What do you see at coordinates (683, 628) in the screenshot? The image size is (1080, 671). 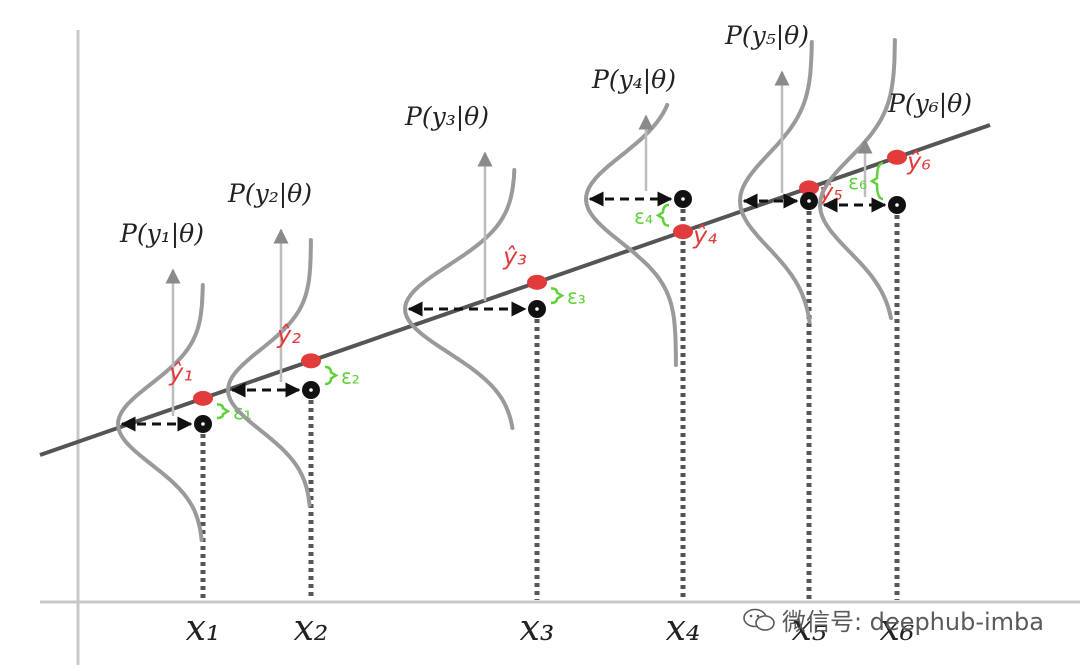 I see `x-axis-label-4: x₄` at bounding box center [683, 628].